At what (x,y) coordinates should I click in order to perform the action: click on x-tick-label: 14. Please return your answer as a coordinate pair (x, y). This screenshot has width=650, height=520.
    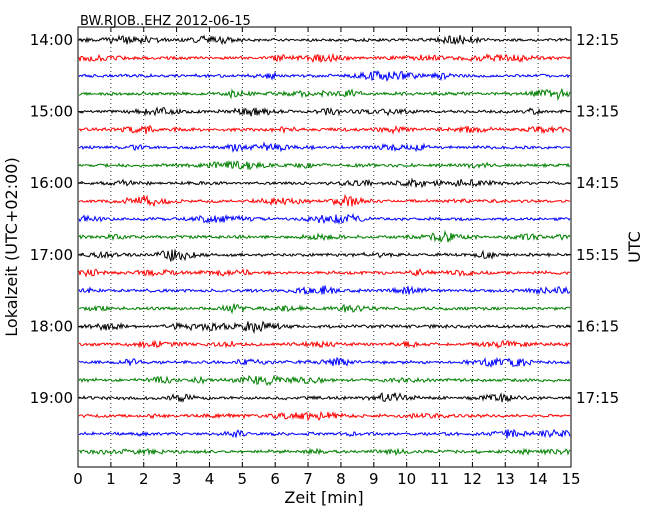
    Looking at the image, I should click on (538, 479).